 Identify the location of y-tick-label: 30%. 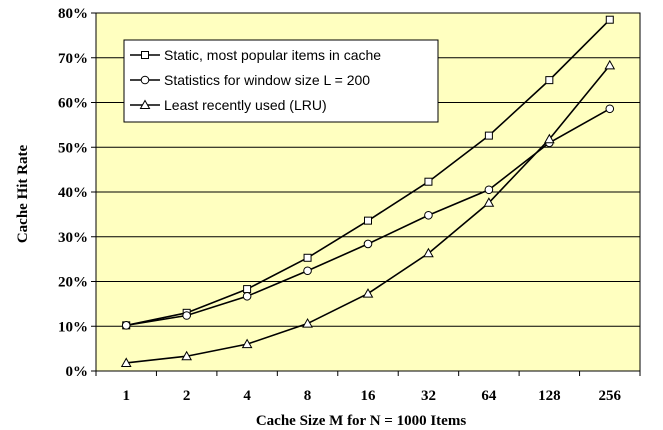
(73, 238).